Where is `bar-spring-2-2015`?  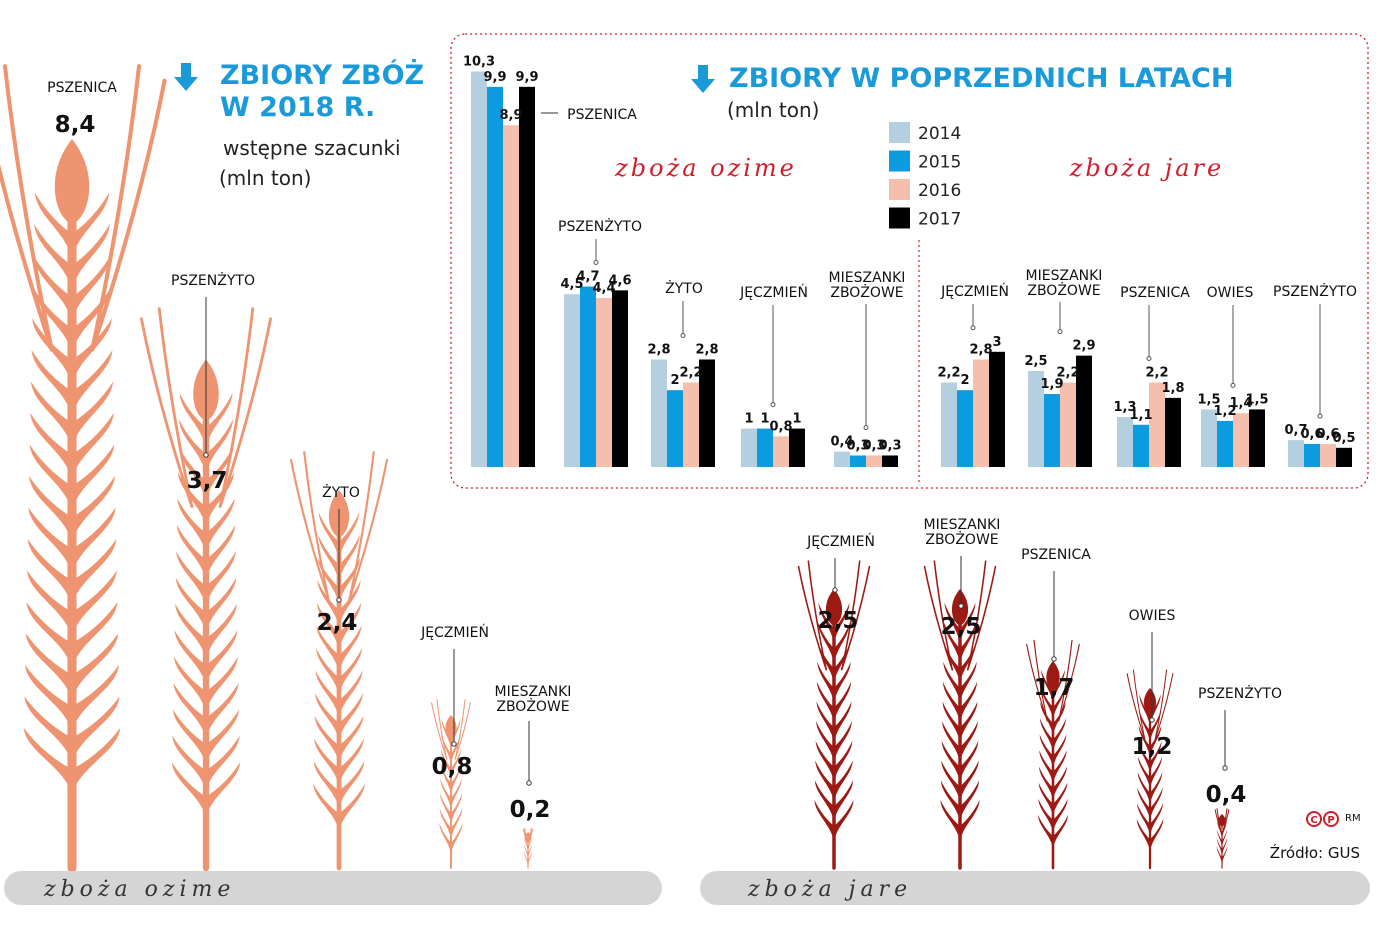 bar-spring-2-2015 is located at coordinates (1141, 445).